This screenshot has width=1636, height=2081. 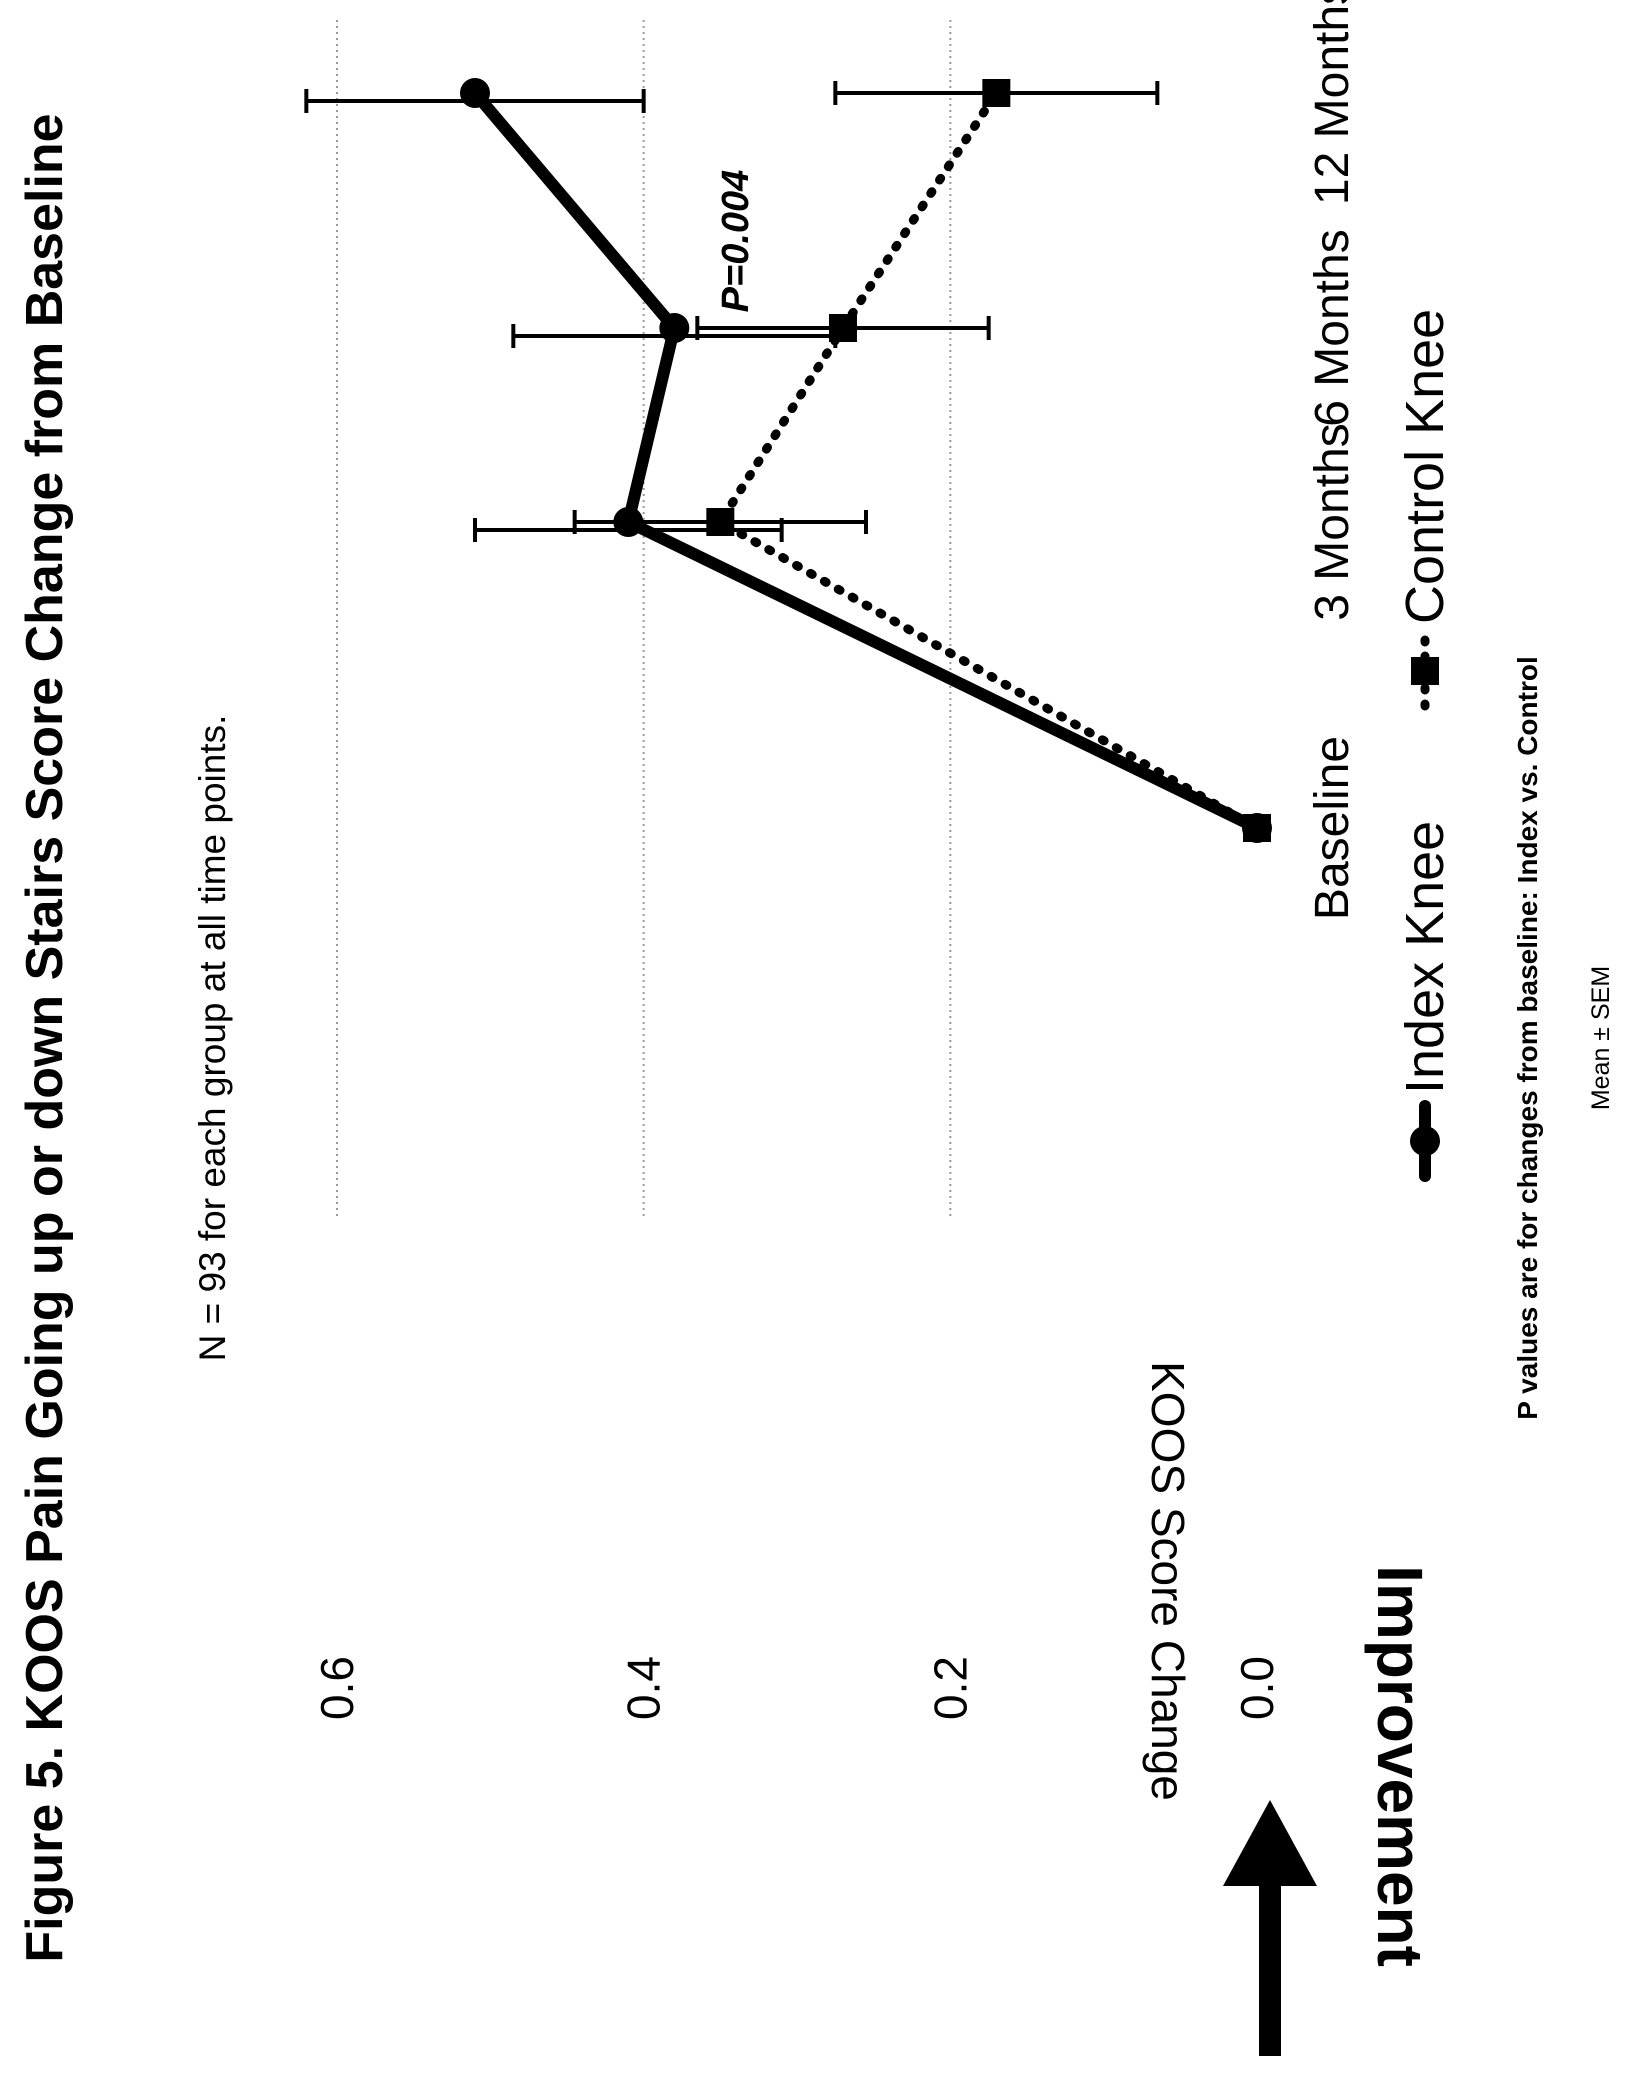 What do you see at coordinates (1270, 1843) in the screenshot?
I see `improvement-arrow-head` at bounding box center [1270, 1843].